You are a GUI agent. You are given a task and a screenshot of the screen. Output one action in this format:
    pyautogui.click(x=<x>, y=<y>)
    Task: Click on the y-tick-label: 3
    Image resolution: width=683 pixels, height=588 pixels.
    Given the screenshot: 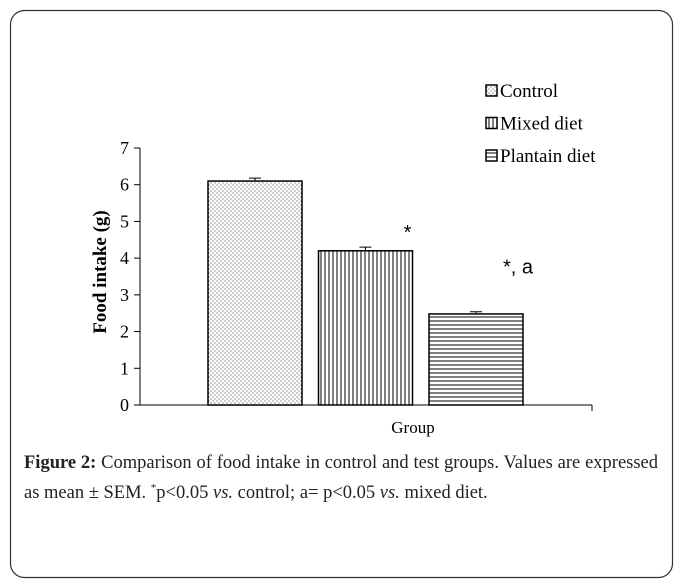 What is the action you would take?
    pyautogui.click(x=124, y=295)
    